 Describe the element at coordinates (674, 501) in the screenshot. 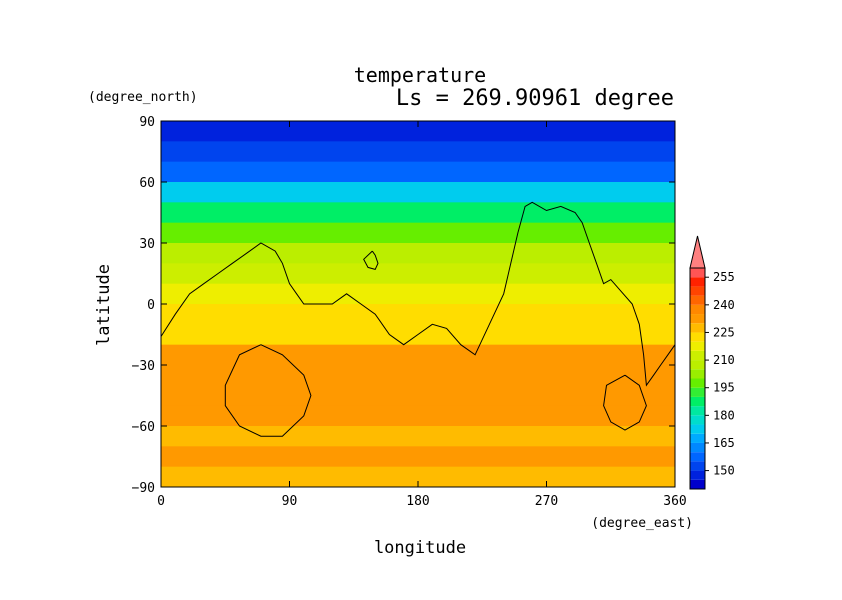

I see `x-tick-label: 360` at that location.